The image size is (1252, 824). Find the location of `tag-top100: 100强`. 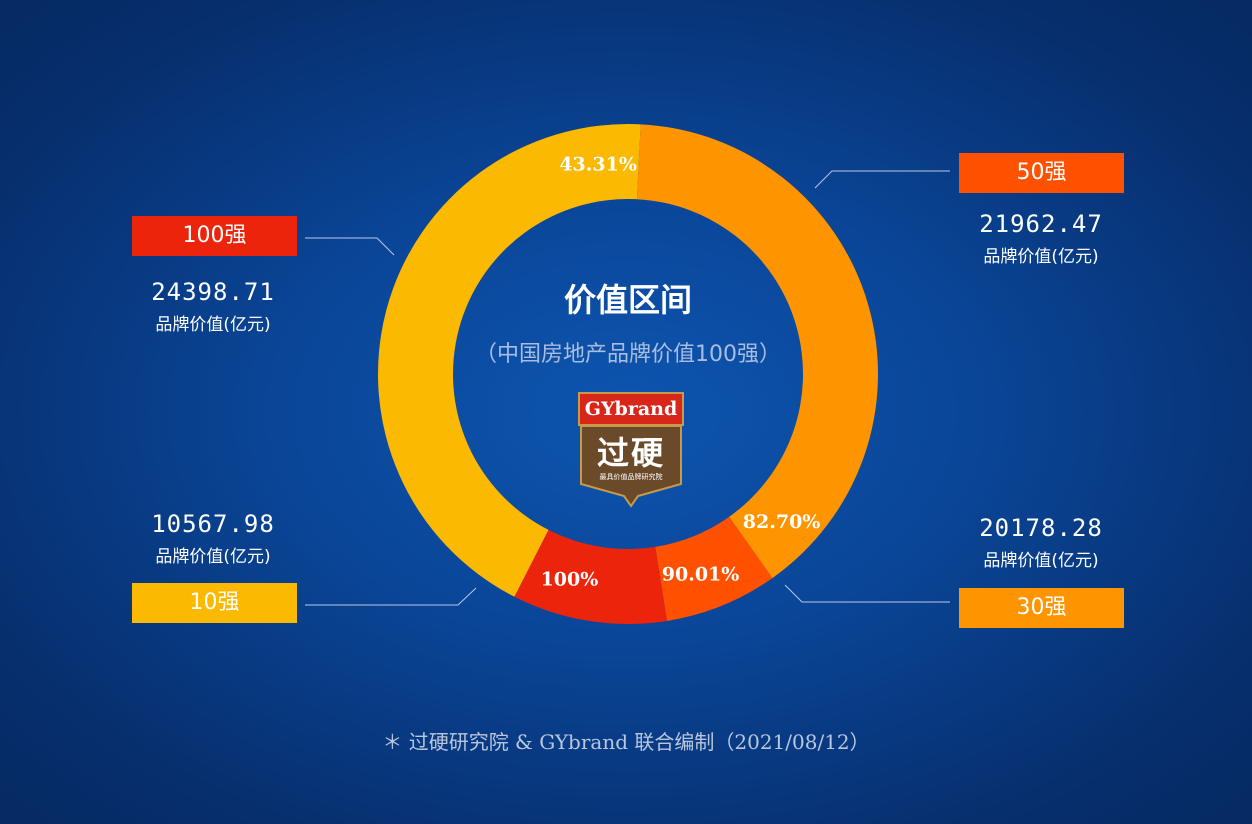

tag-top100: 100强 is located at coordinates (214, 236).